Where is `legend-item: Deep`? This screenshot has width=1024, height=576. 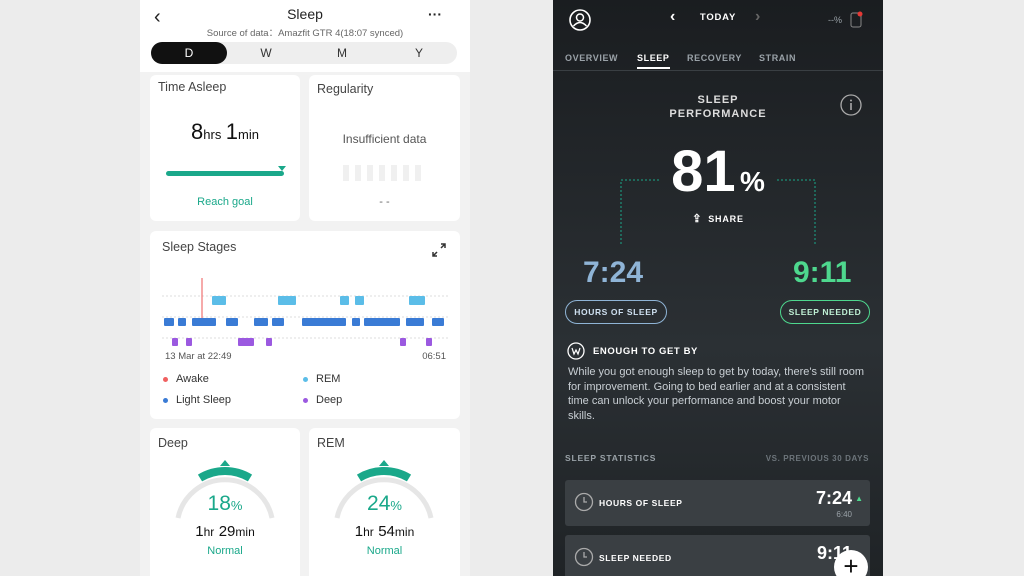
legend-item: Deep is located at coordinates (322, 400).